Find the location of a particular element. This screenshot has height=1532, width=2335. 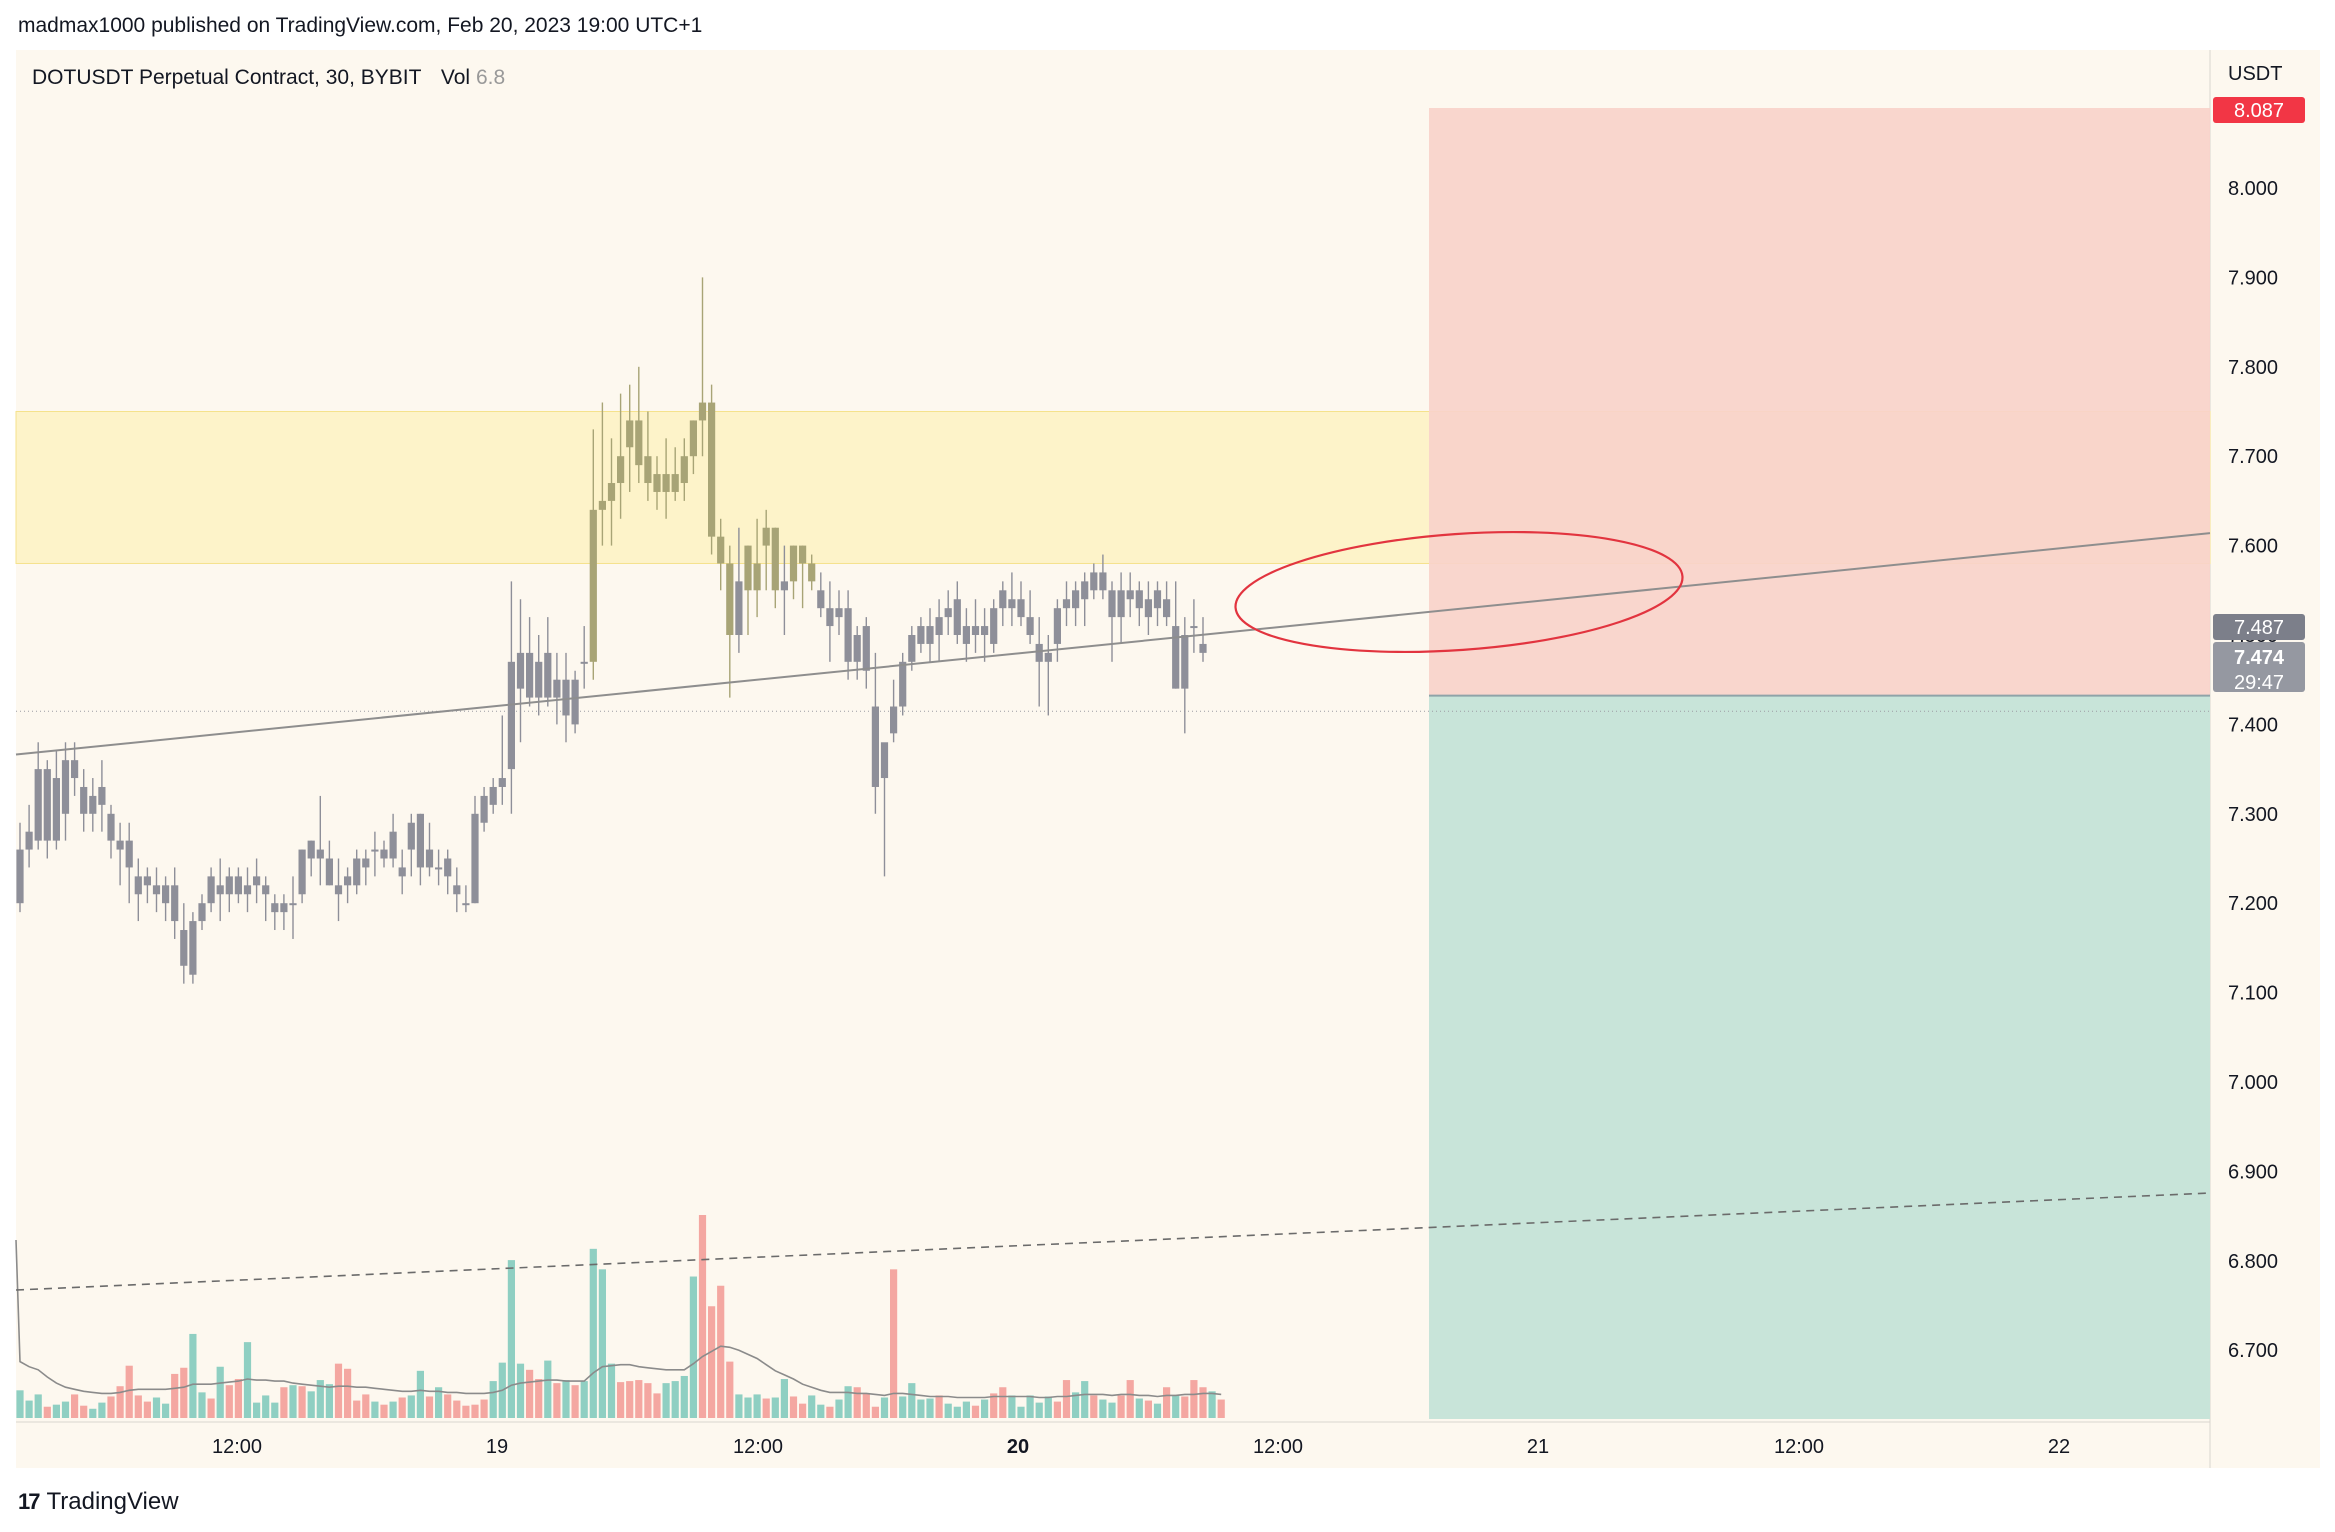

time-axis-background is located at coordinates (1168, 1445).